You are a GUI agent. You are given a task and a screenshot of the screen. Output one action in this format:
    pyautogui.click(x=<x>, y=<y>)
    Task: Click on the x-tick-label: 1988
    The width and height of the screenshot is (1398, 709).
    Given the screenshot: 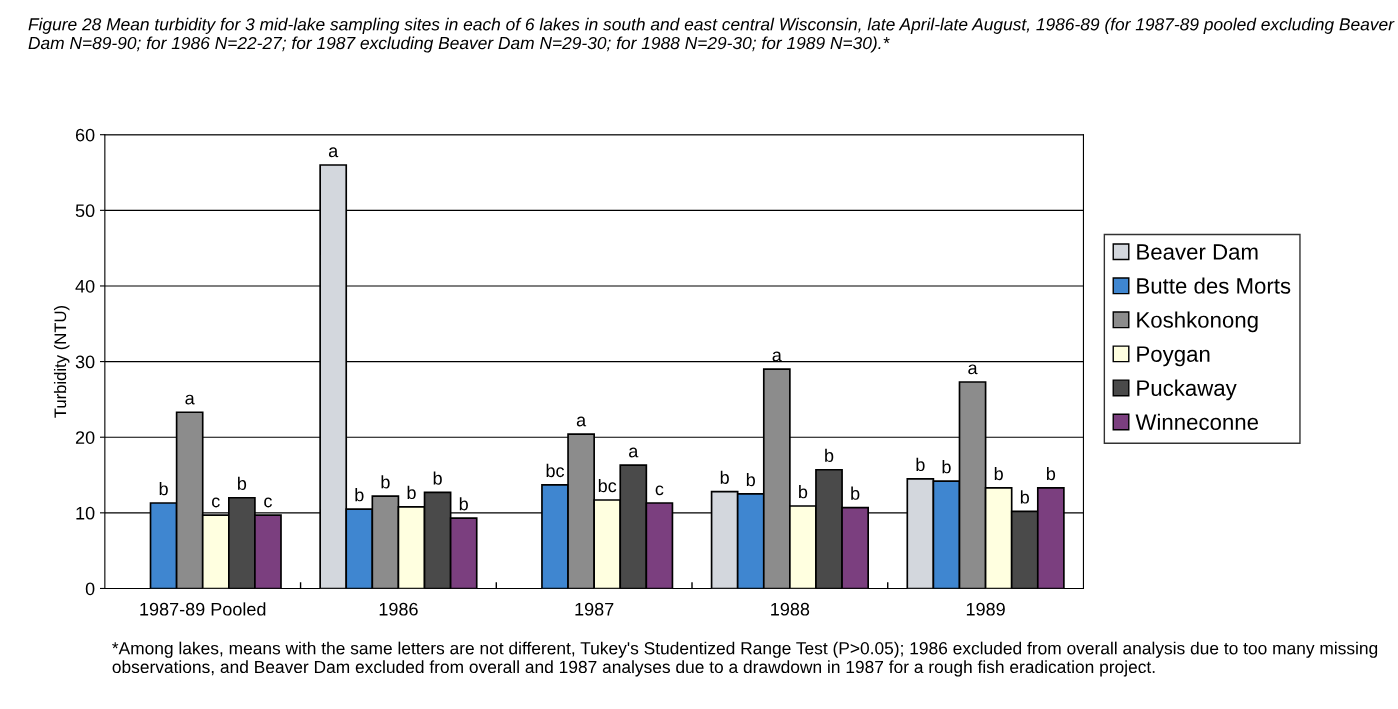 What is the action you would take?
    pyautogui.click(x=790, y=609)
    